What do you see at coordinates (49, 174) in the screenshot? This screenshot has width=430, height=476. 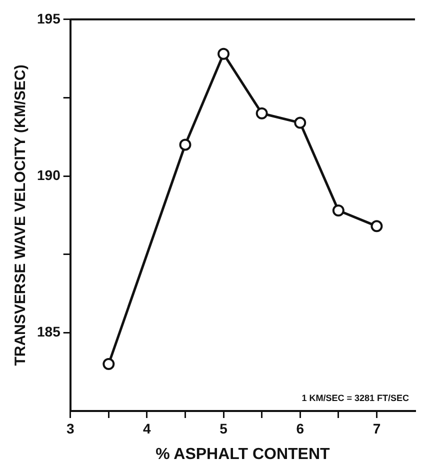 I see `y-tick-label: 190` at bounding box center [49, 174].